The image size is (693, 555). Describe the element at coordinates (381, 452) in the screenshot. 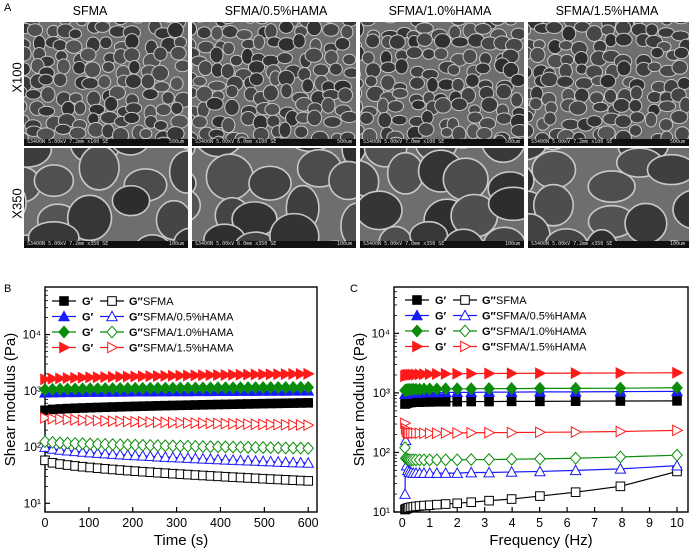

I see `y-tick-label: 10²` at that location.